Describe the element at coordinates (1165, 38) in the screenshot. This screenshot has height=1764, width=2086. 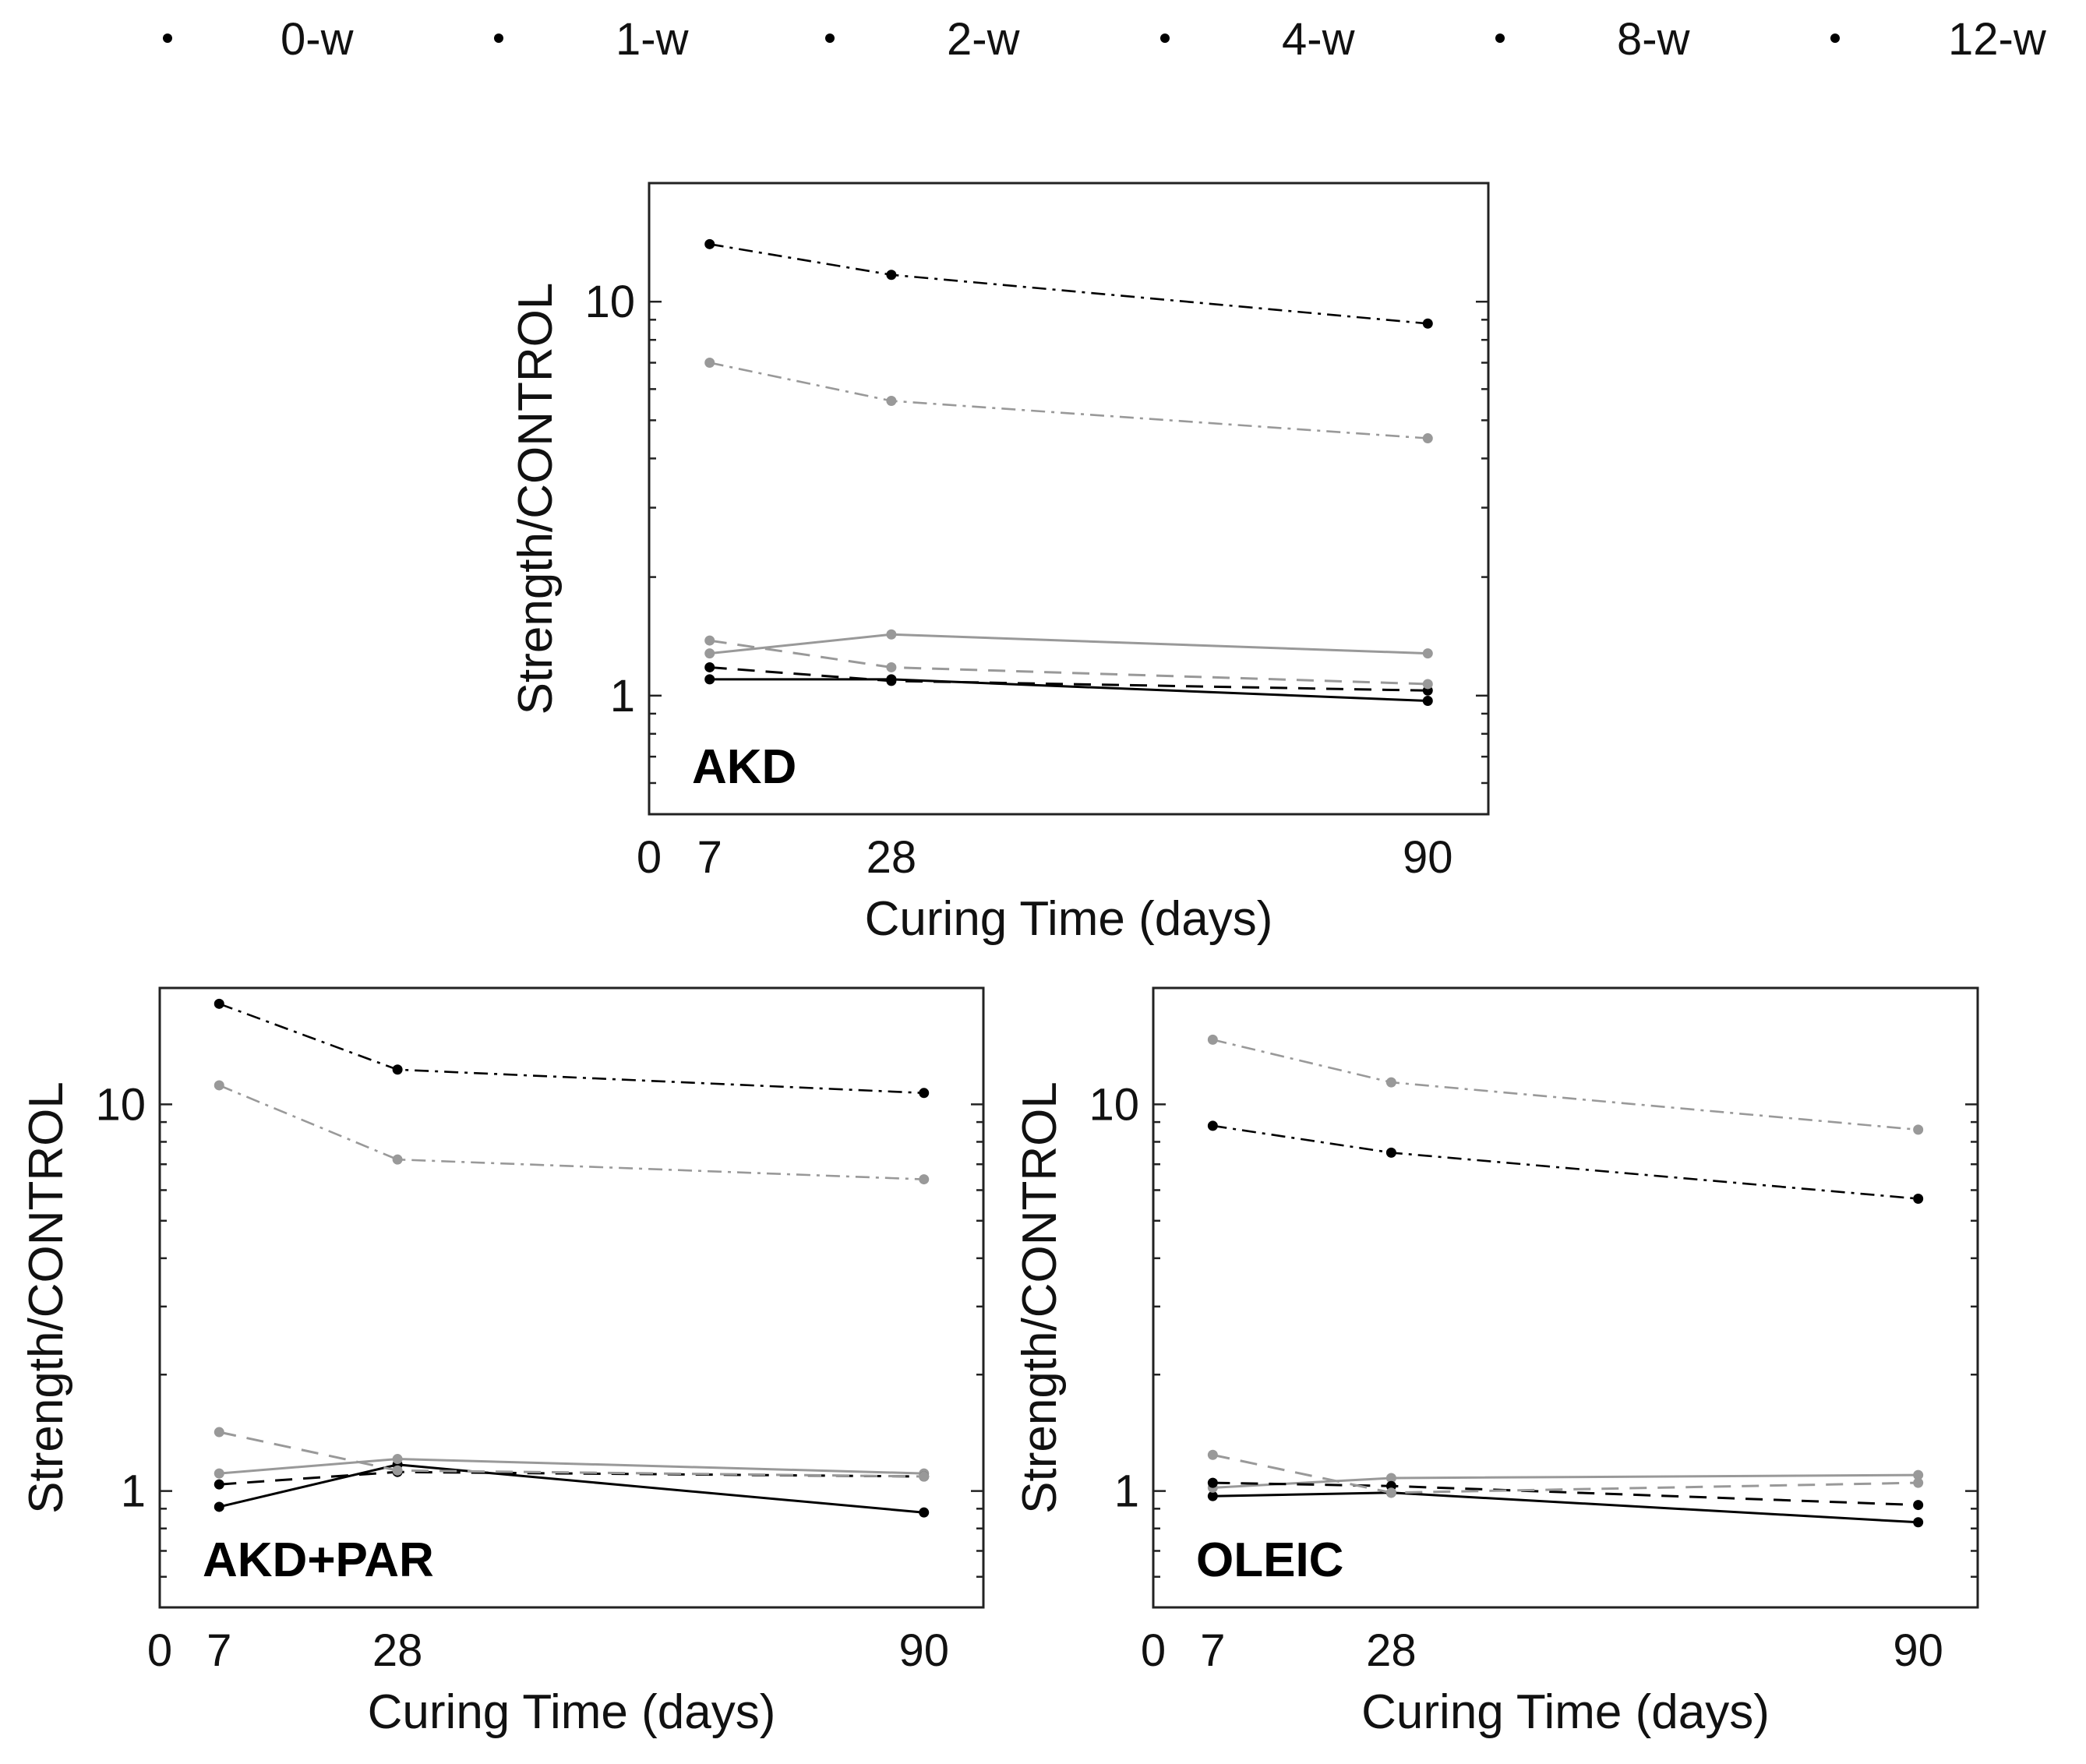
I see `legend-marker-4w` at that location.